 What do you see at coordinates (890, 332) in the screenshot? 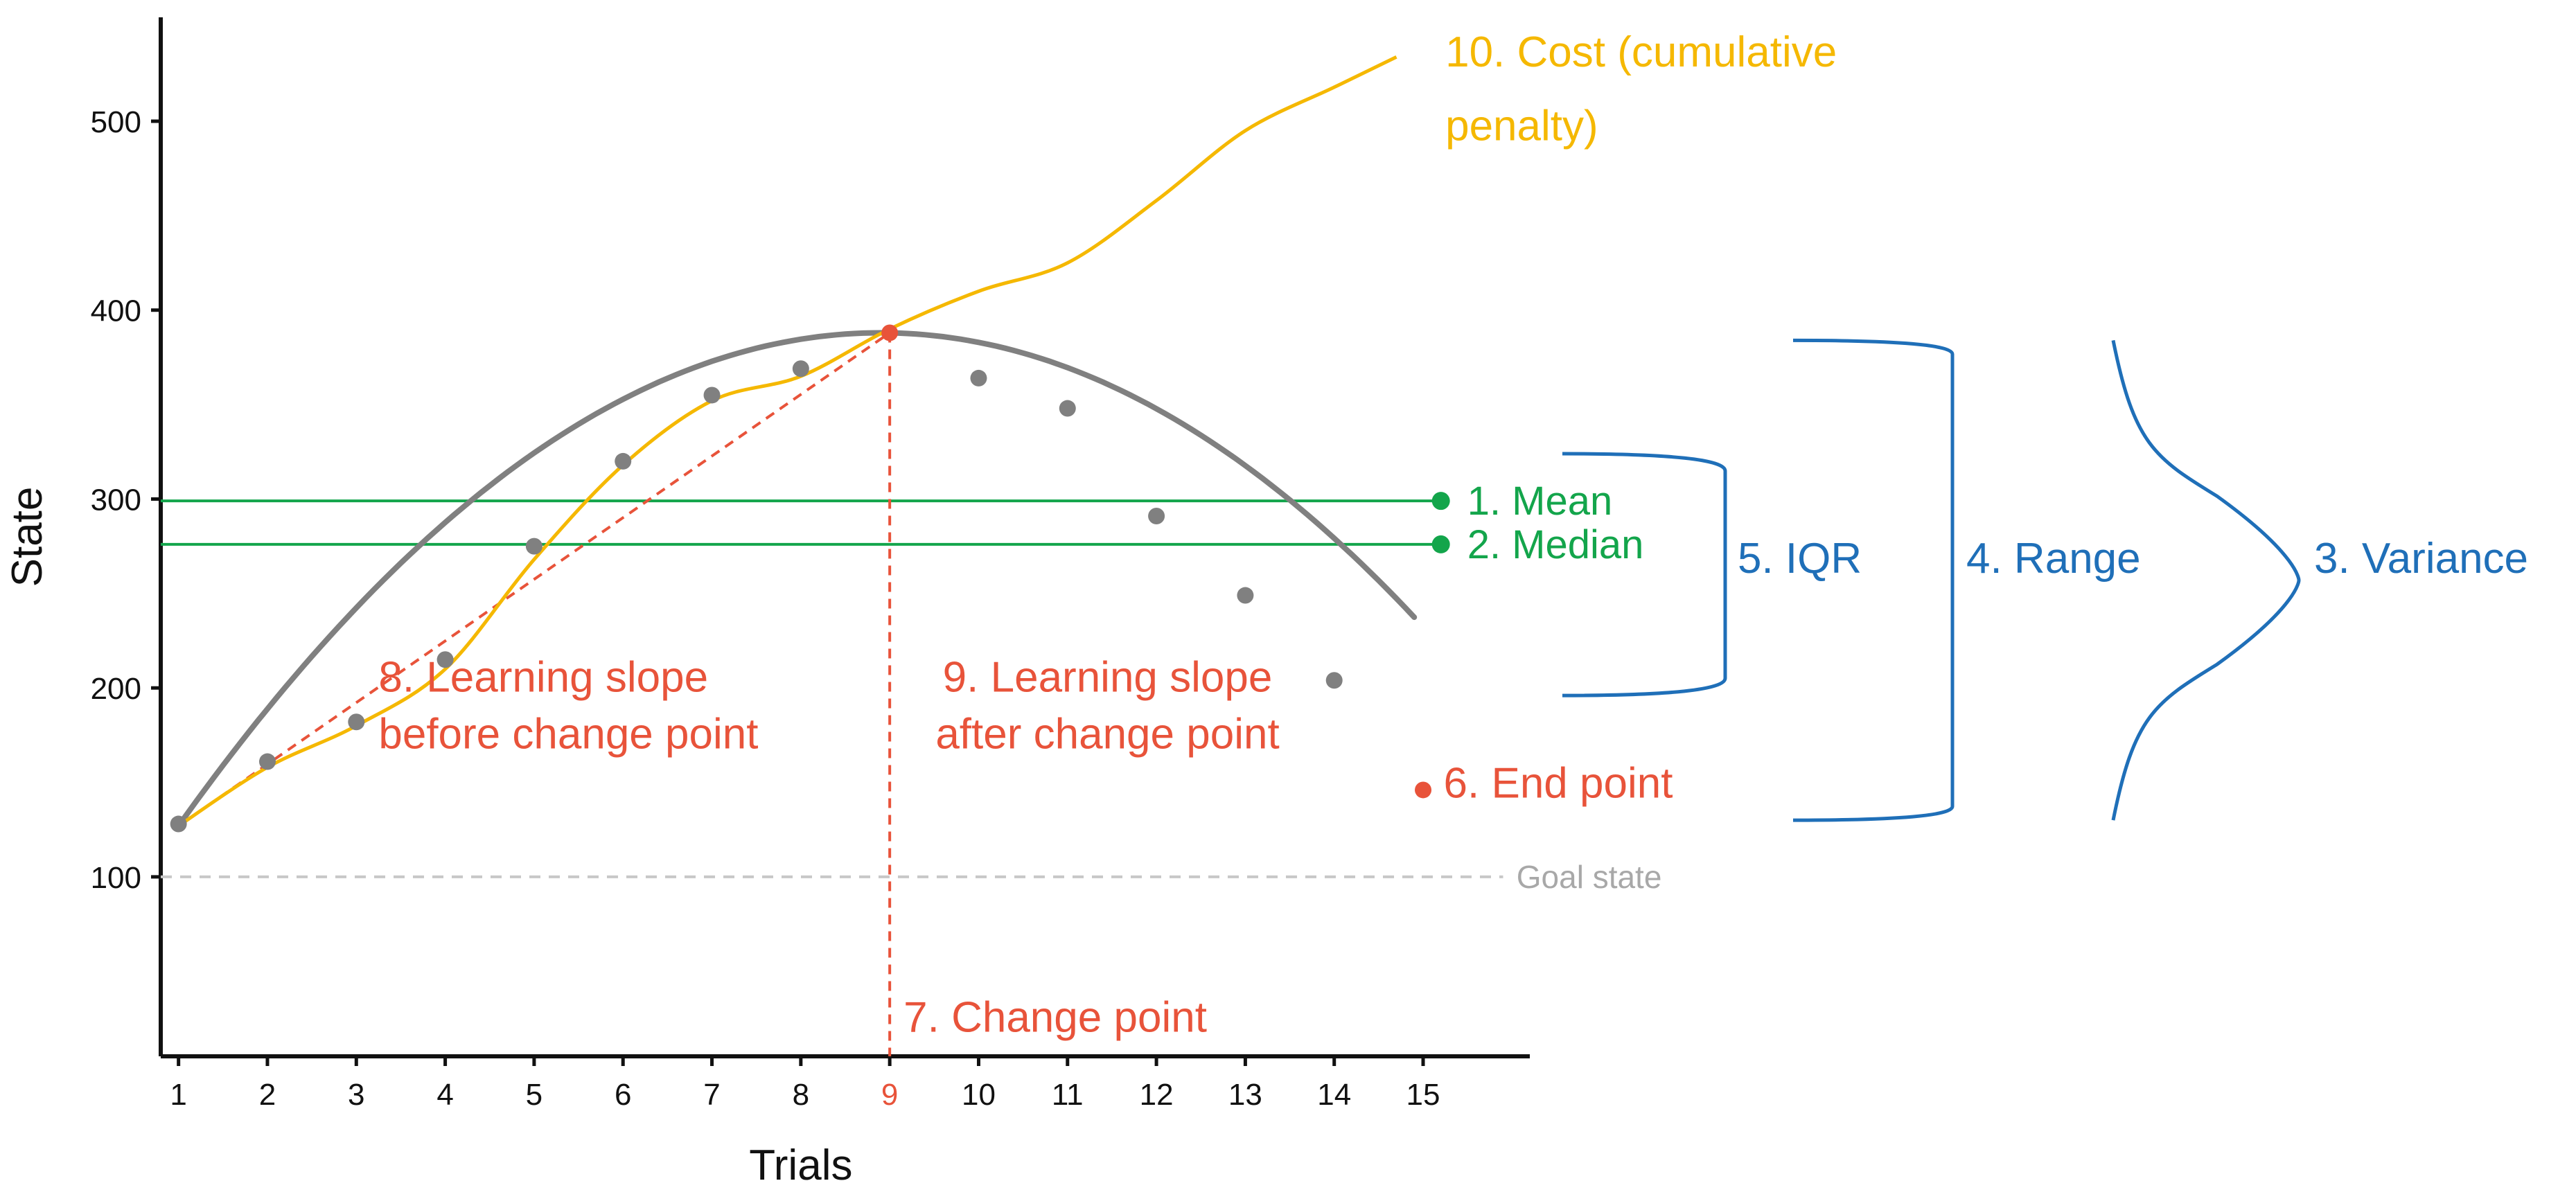
I see `change-point-marker` at bounding box center [890, 332].